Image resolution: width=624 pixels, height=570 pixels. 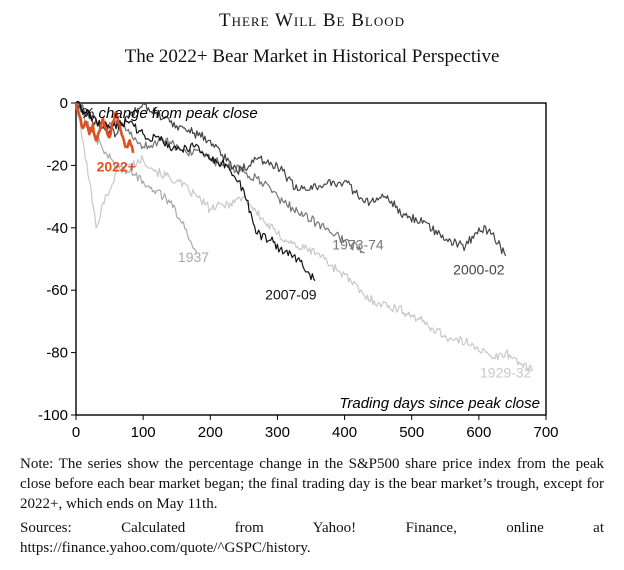 I want to click on series-label: 1973-74, so click(x=358, y=245).